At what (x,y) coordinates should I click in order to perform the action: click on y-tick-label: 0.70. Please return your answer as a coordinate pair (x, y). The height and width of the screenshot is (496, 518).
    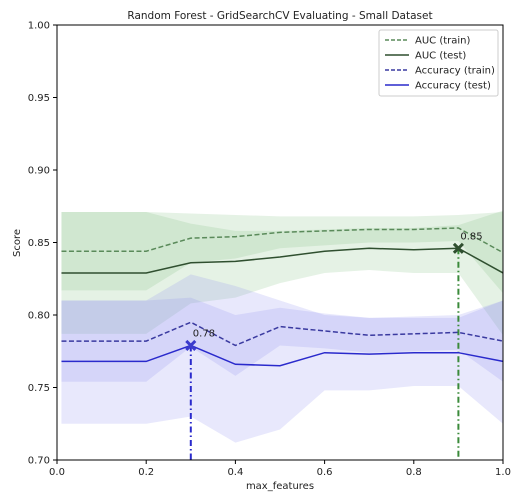
    Looking at the image, I should click on (39, 461).